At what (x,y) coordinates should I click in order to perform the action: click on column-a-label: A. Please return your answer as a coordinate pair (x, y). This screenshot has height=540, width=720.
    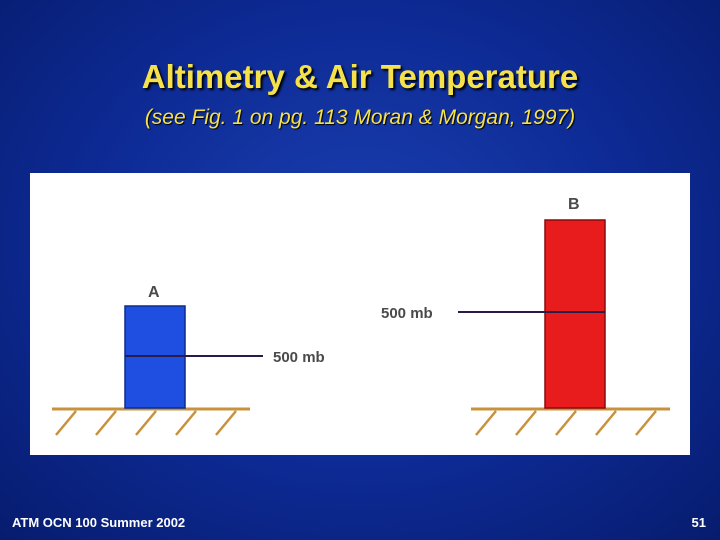
    Looking at the image, I should click on (154, 292).